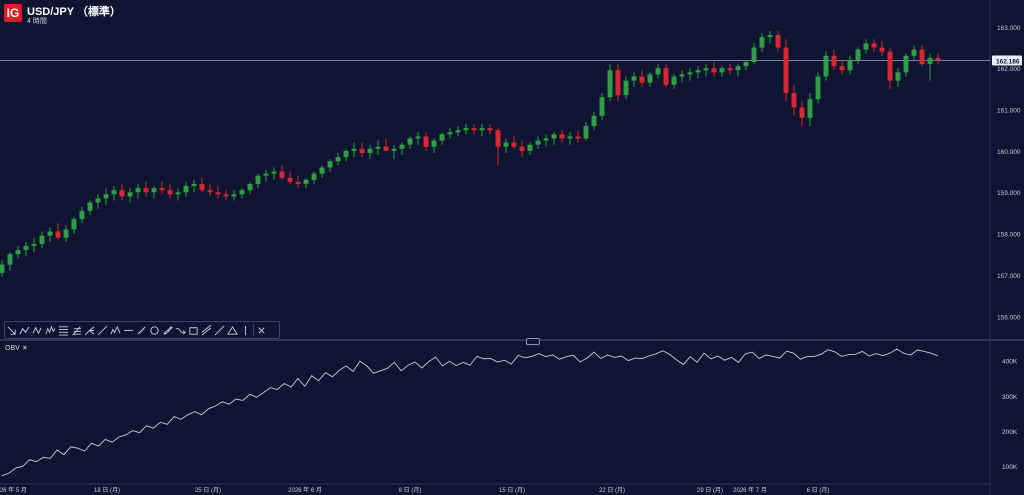 The image size is (1024, 495). What do you see at coordinates (253, 330) in the screenshot?
I see `toolbar-separator` at bounding box center [253, 330].